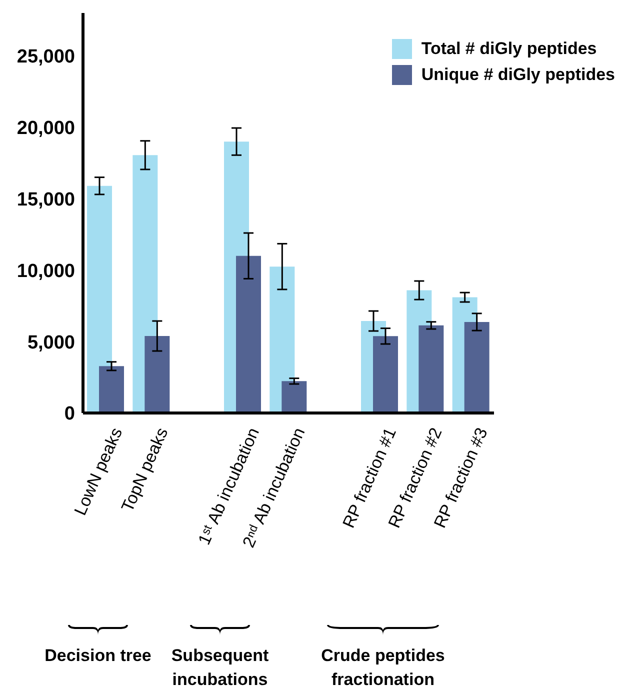 Image resolution: width=619 pixels, height=691 pixels. Describe the element at coordinates (45, 57) in the screenshot. I see `y-tick-label: 25,000` at that location.